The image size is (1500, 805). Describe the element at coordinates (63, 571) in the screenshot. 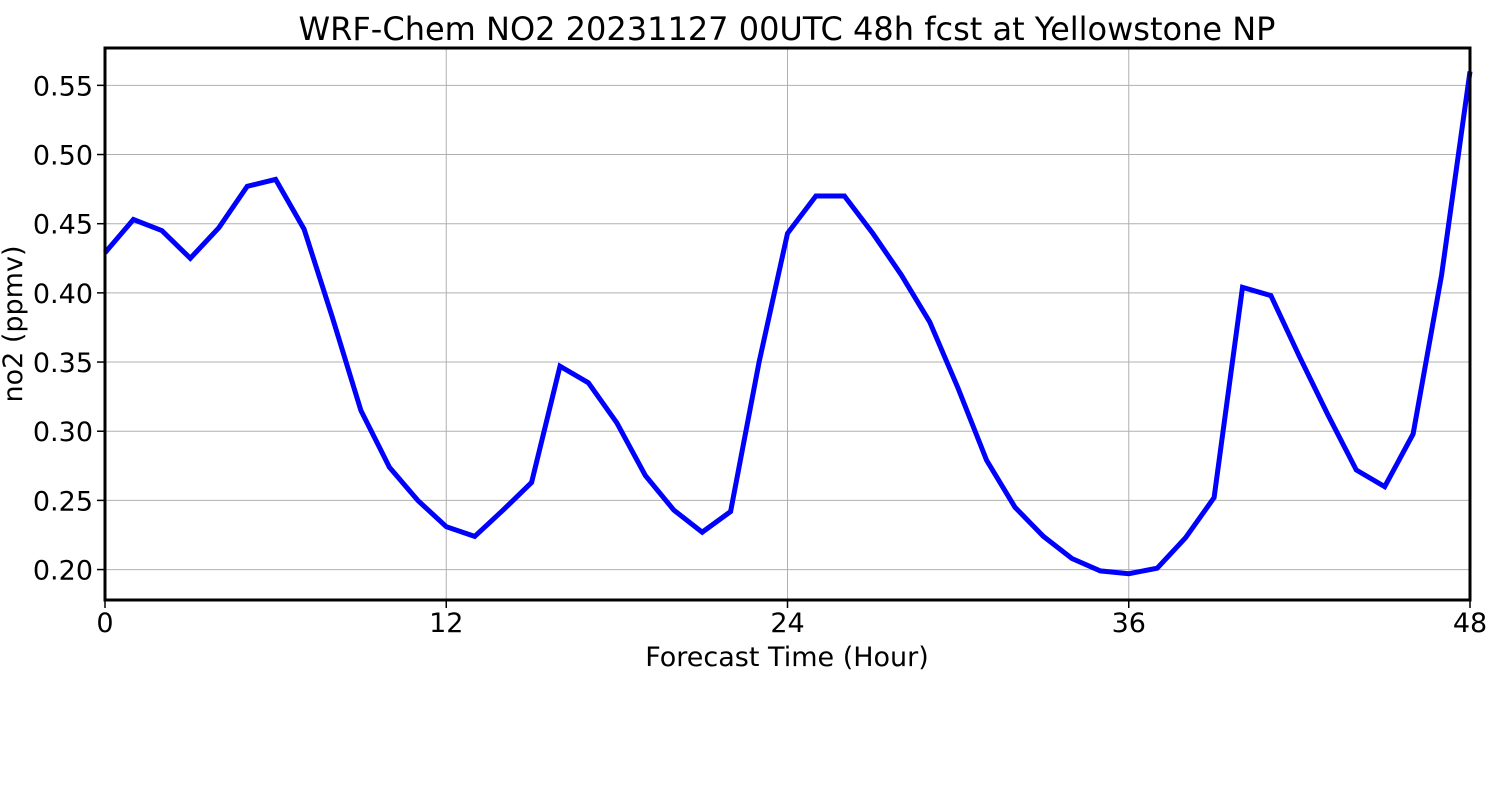

I see `y-tick-label: 0.20` at that location.